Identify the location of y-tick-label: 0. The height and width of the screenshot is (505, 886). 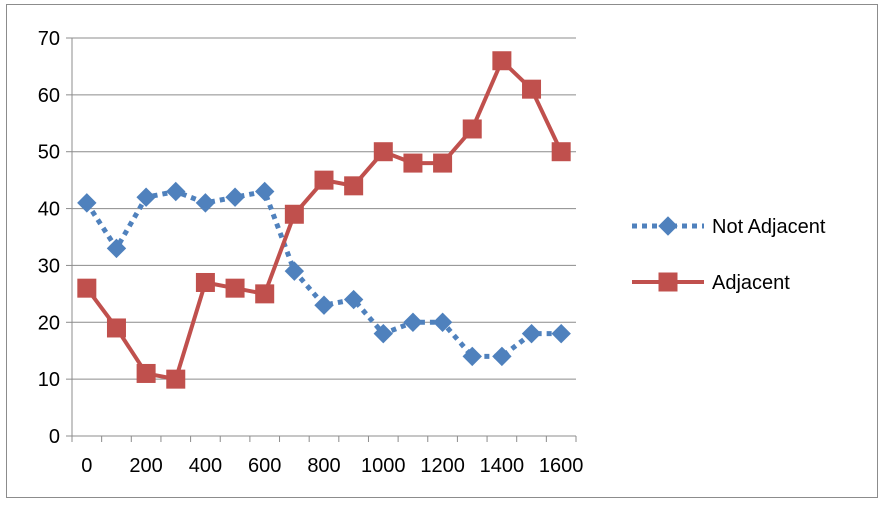
(54, 437).